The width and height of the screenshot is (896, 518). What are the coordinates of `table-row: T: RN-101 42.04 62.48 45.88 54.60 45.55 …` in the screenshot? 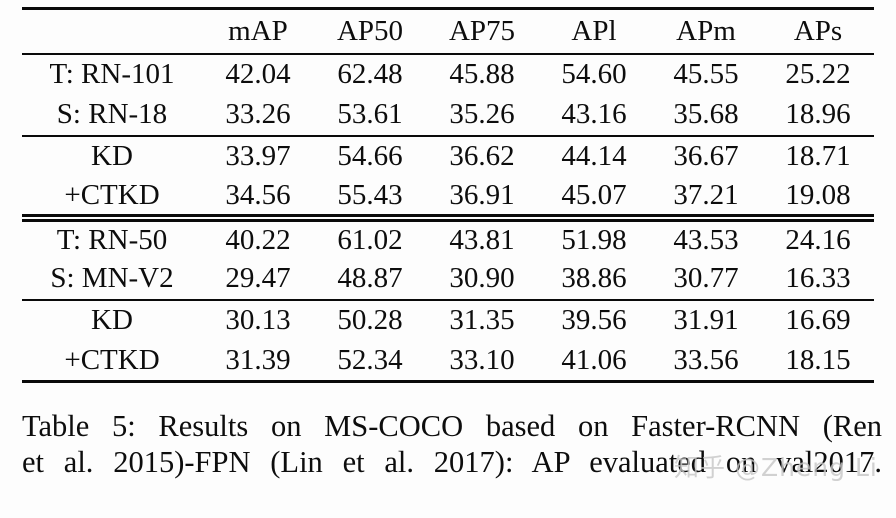 It's located at (448, 74).